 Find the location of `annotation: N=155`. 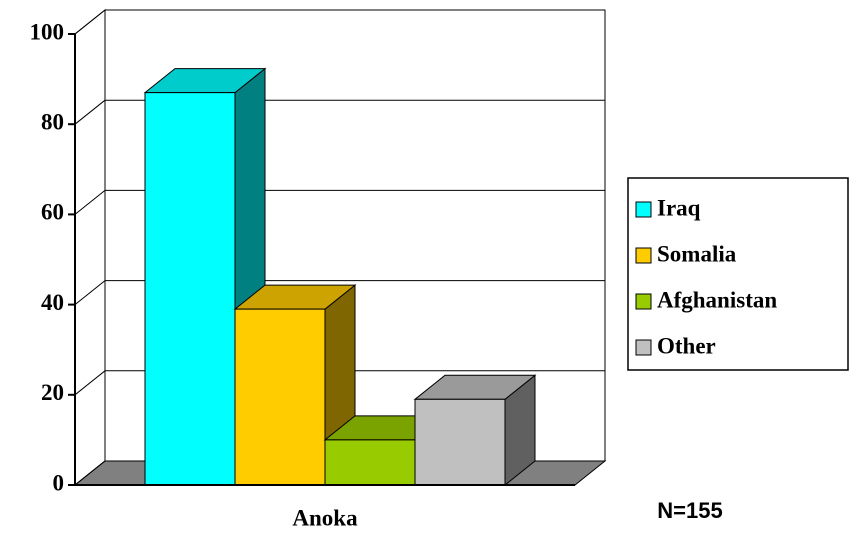

annotation: N=155 is located at coordinates (689, 510).